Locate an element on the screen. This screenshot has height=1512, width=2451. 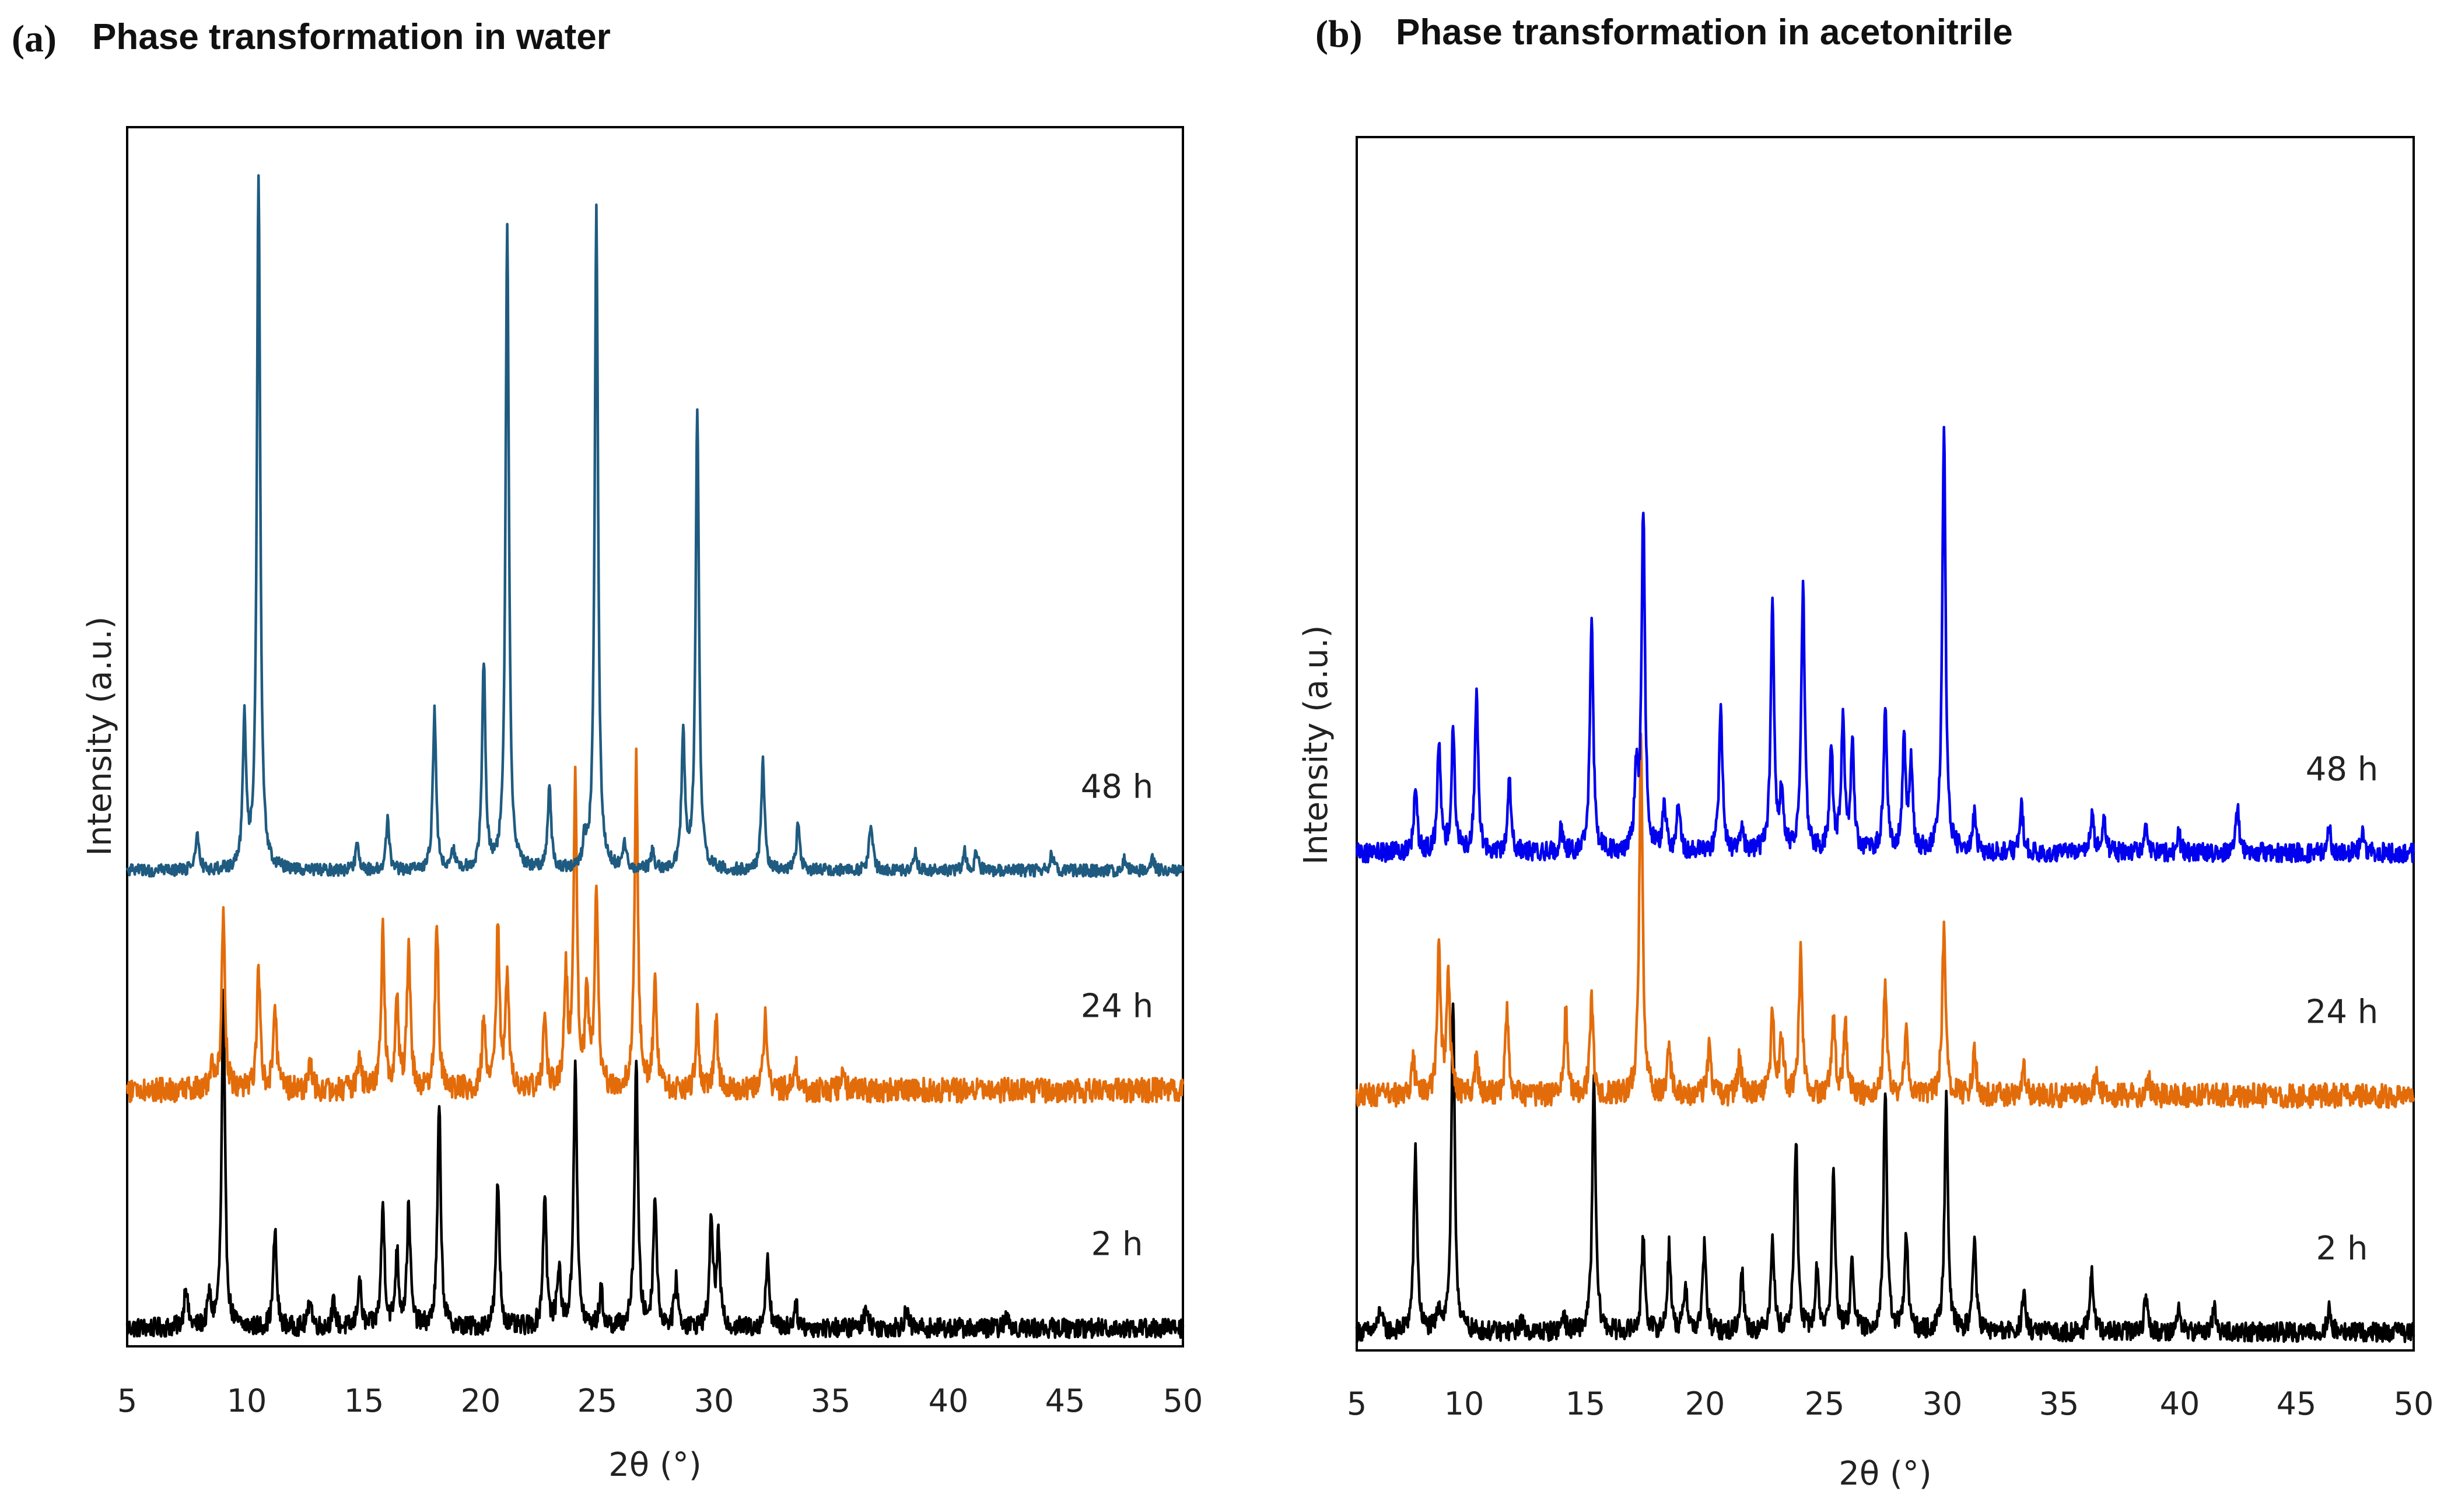
panel-title: Phase transformation in acetonitrile is located at coordinates (1704, 32).